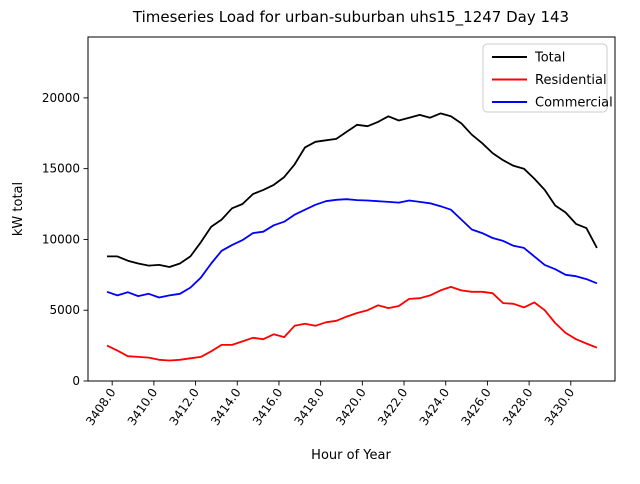 The image size is (640, 484). Describe the element at coordinates (18, 209) in the screenshot. I see `y-axis-label: kW total` at that location.